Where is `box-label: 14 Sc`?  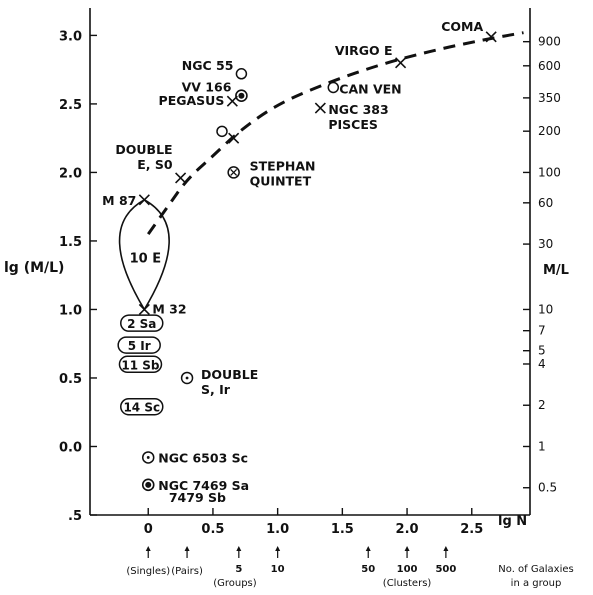
box-label: 14 Sc is located at coordinates (141, 408).